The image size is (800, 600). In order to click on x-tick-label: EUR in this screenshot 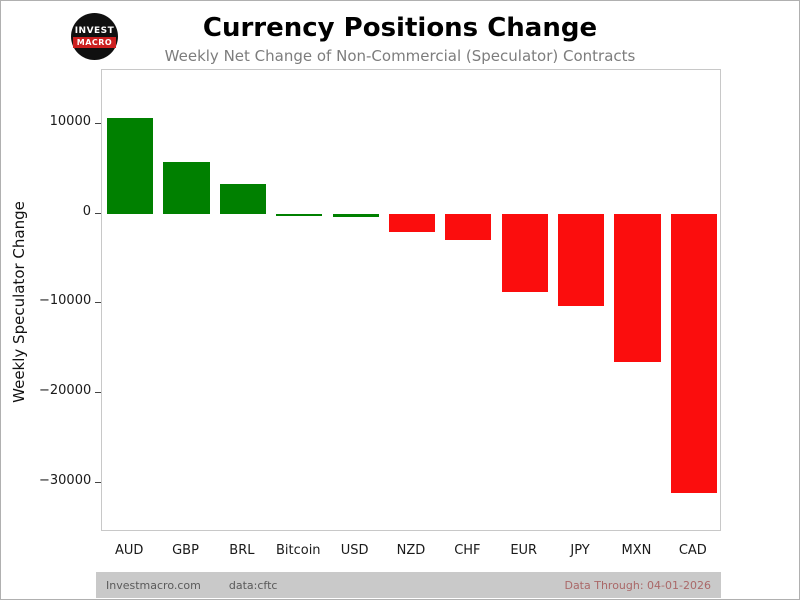, I will do `click(524, 550)`.